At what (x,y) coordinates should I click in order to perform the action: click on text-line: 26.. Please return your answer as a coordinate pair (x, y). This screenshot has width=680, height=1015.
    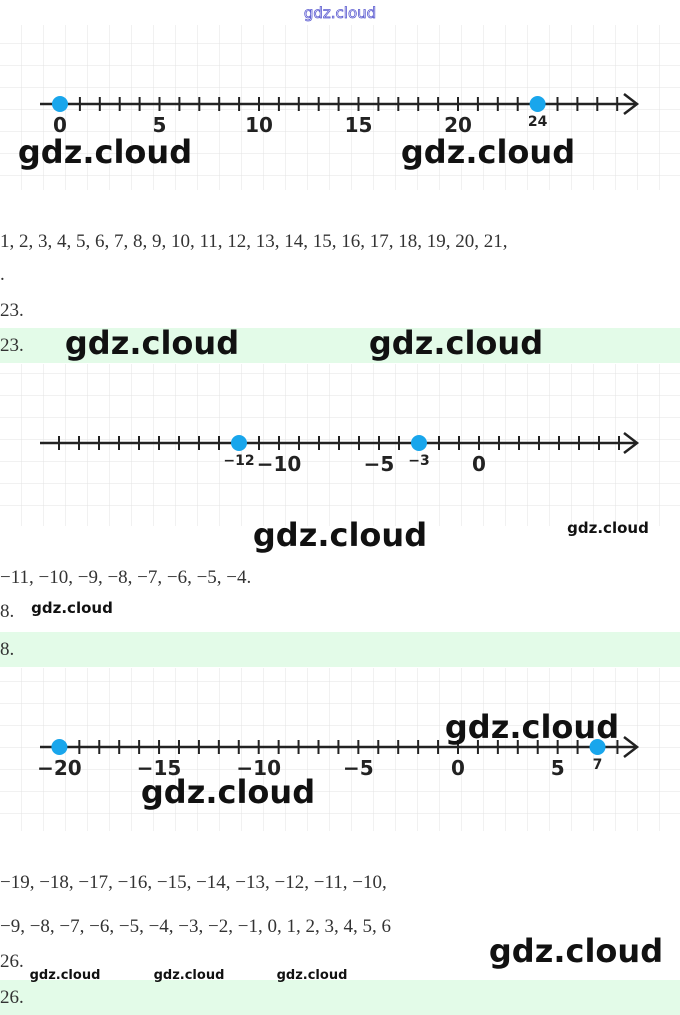
    Looking at the image, I should click on (12, 961).